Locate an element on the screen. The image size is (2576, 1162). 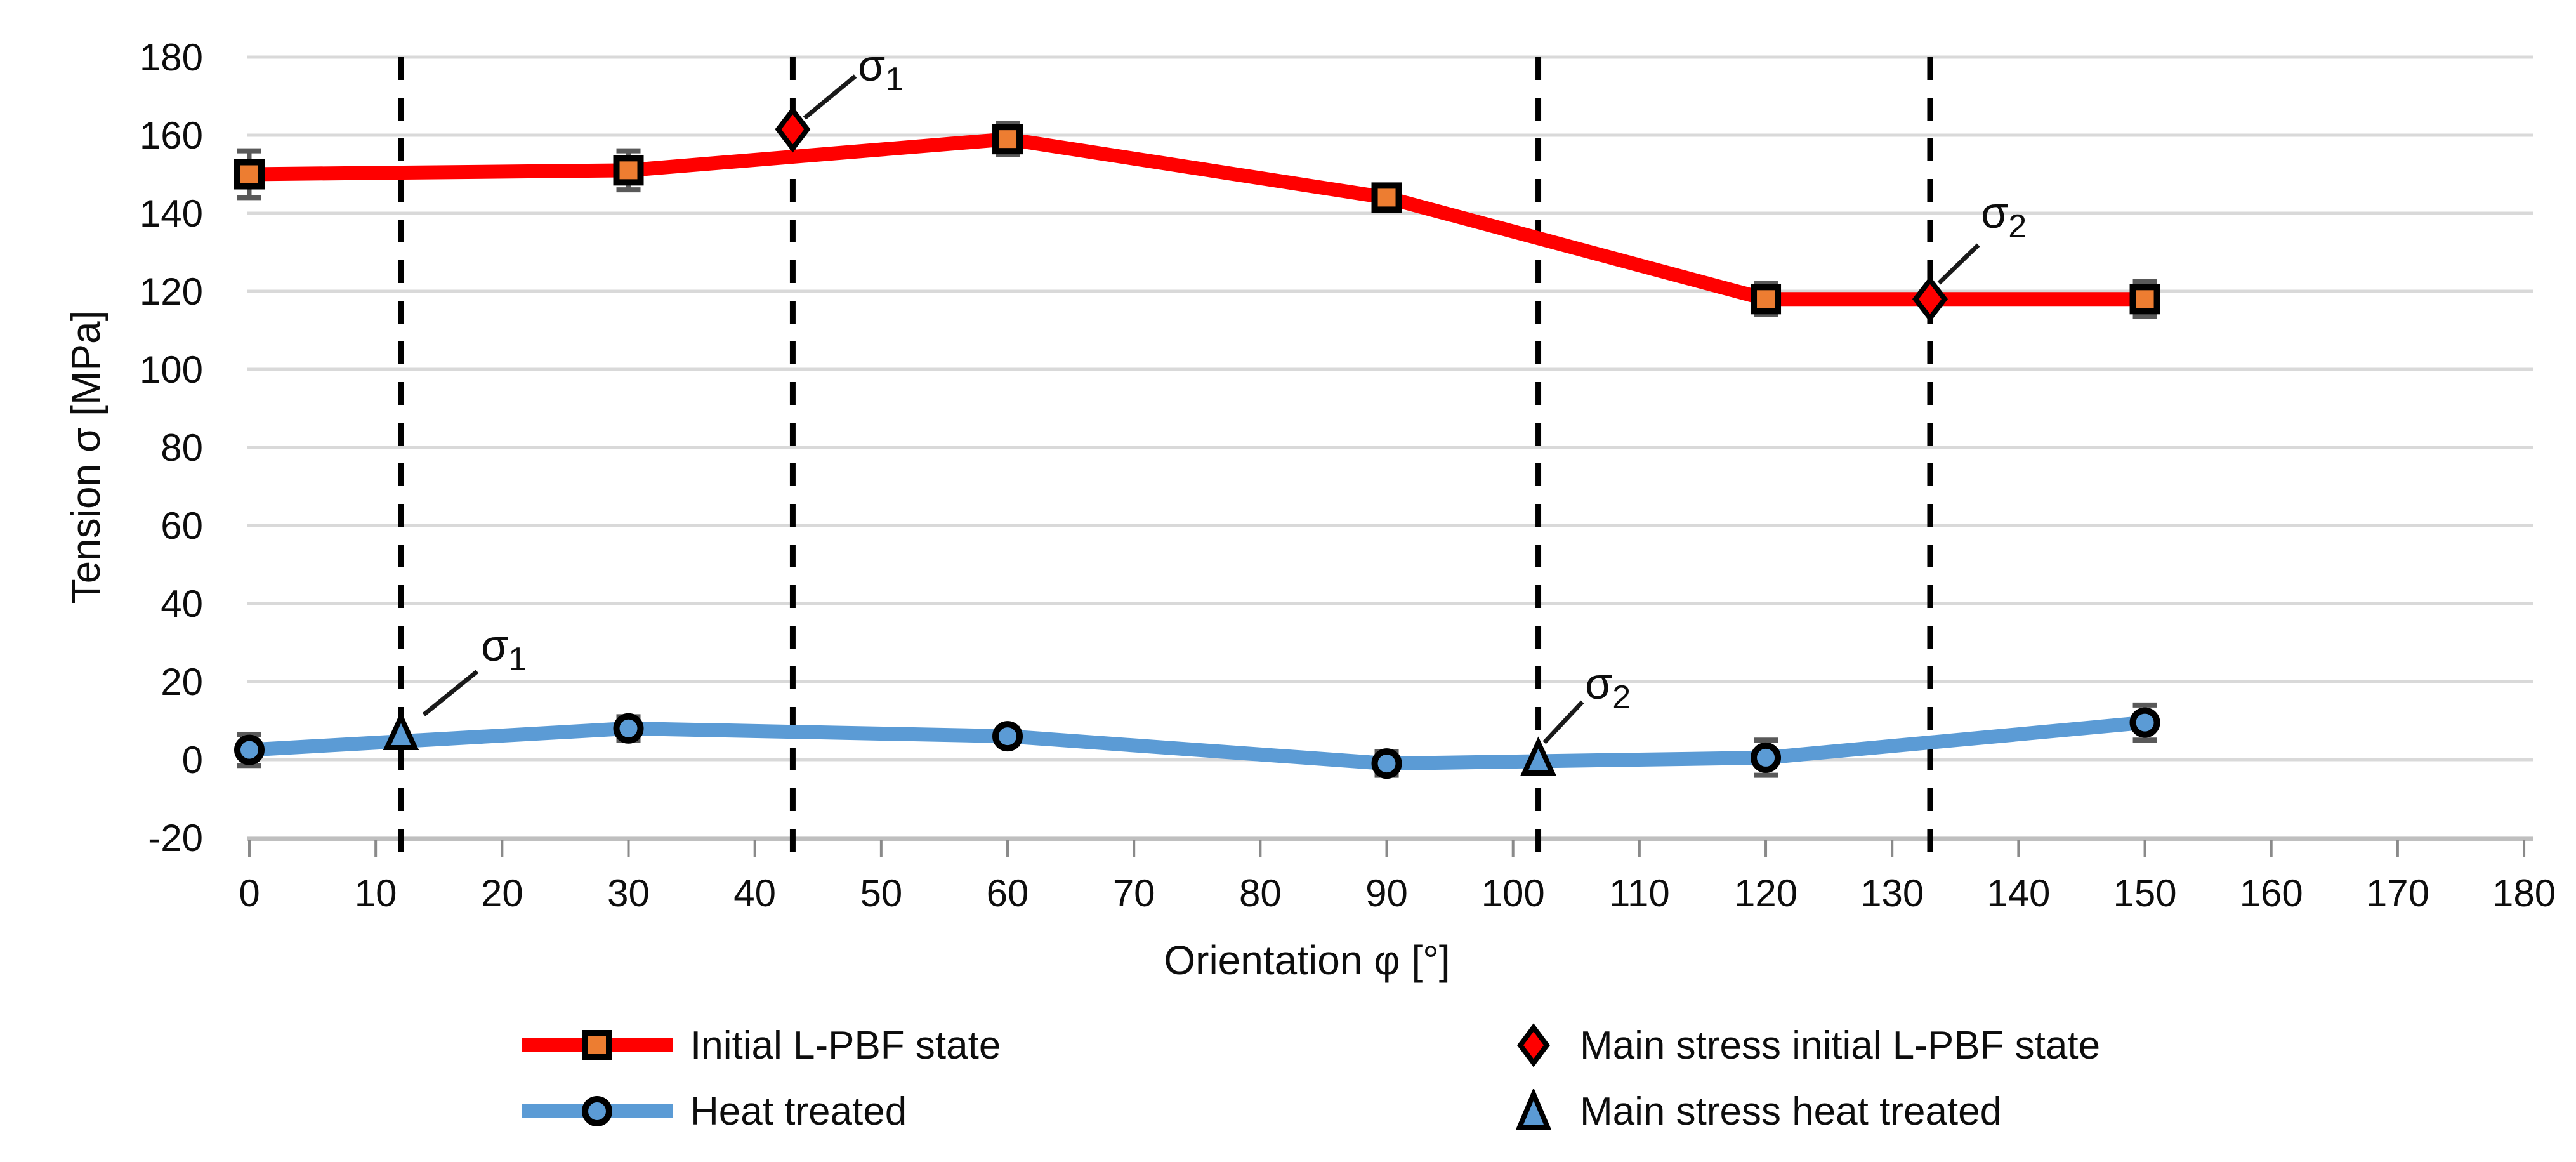
series-line-initial-l-pbf-state is located at coordinates (1197, 219).